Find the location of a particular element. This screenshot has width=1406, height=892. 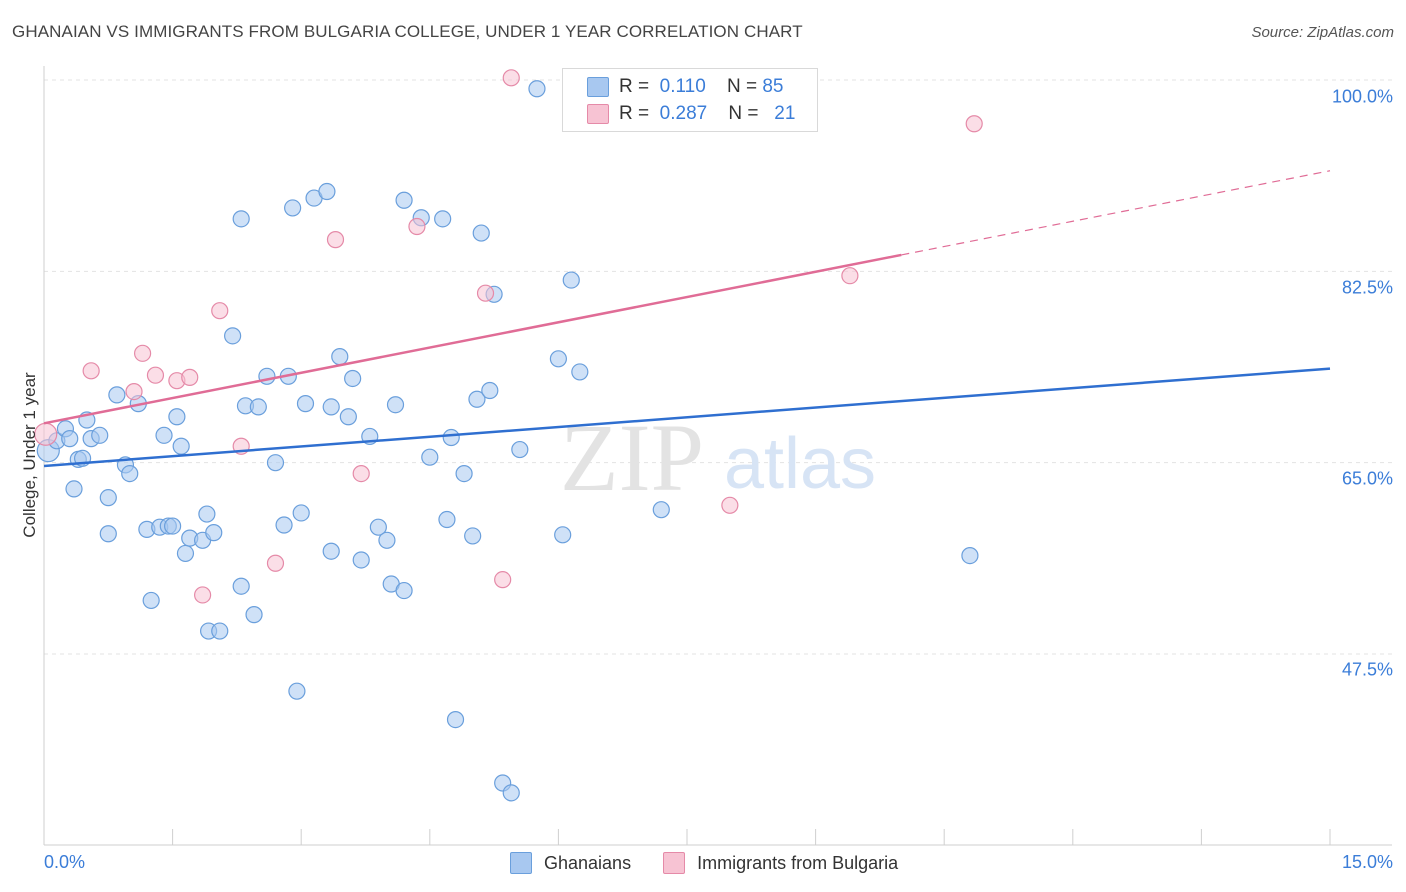

watermark-atlas: atlas is located at coordinates (800, 464).